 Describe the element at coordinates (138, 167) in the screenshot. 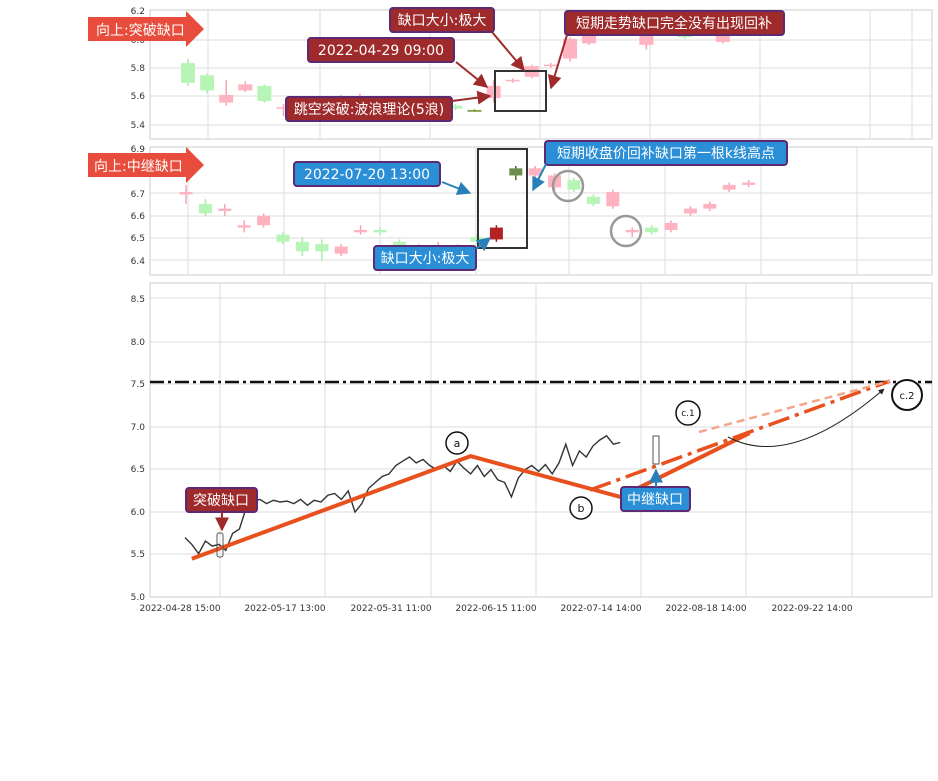

I see `middle-pattern-label: 向上:中继缺口` at that location.